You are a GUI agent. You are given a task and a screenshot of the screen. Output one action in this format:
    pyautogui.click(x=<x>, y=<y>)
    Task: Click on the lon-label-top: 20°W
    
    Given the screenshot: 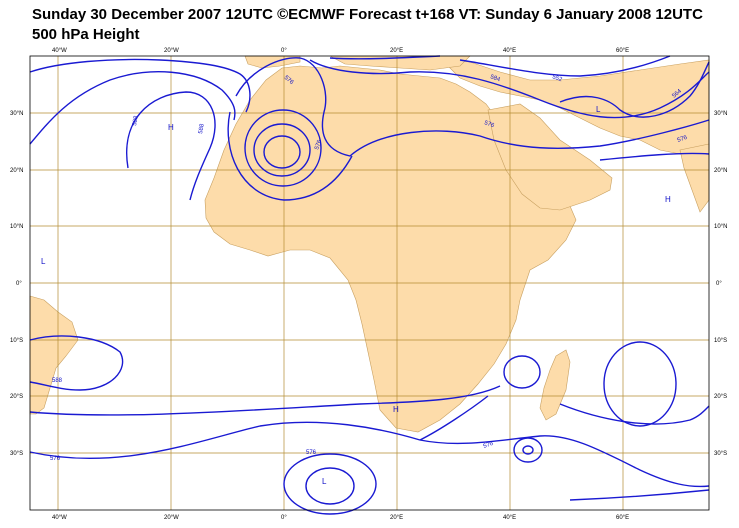 What is the action you would take?
    pyautogui.click(x=171, y=51)
    